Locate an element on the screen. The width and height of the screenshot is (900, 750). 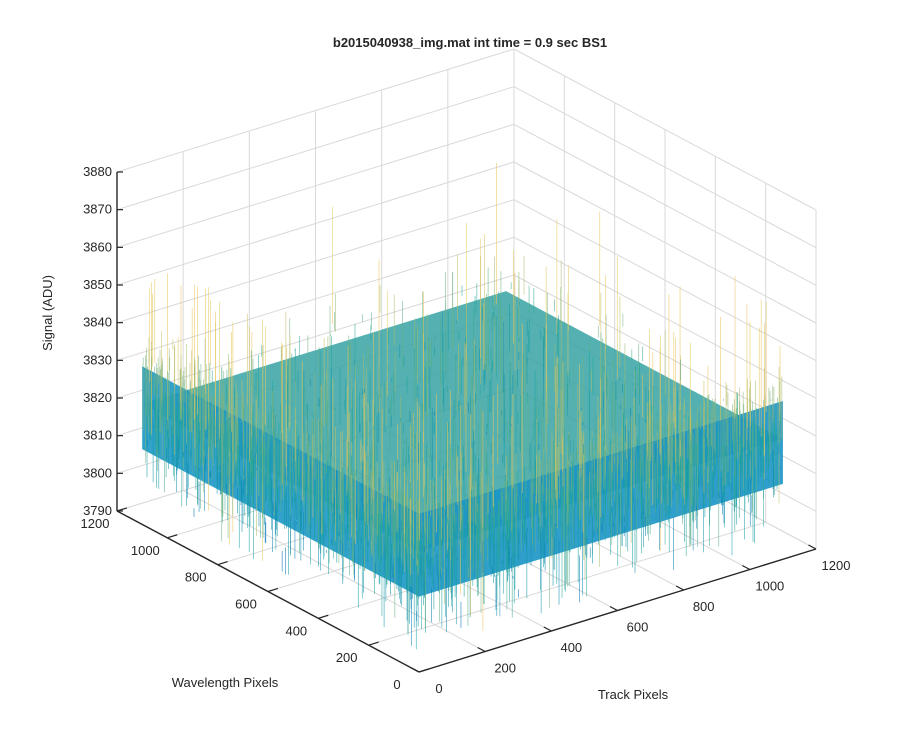
y-tick-label: 0 is located at coordinates (396, 684).